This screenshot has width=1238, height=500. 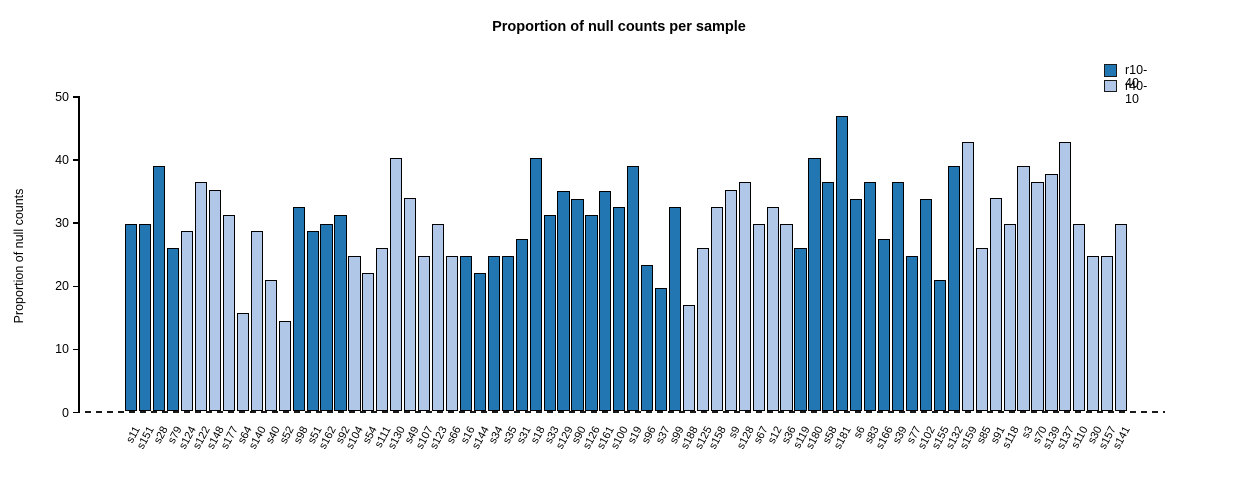 What do you see at coordinates (256, 321) in the screenshot?
I see `bar-s140` at bounding box center [256, 321].